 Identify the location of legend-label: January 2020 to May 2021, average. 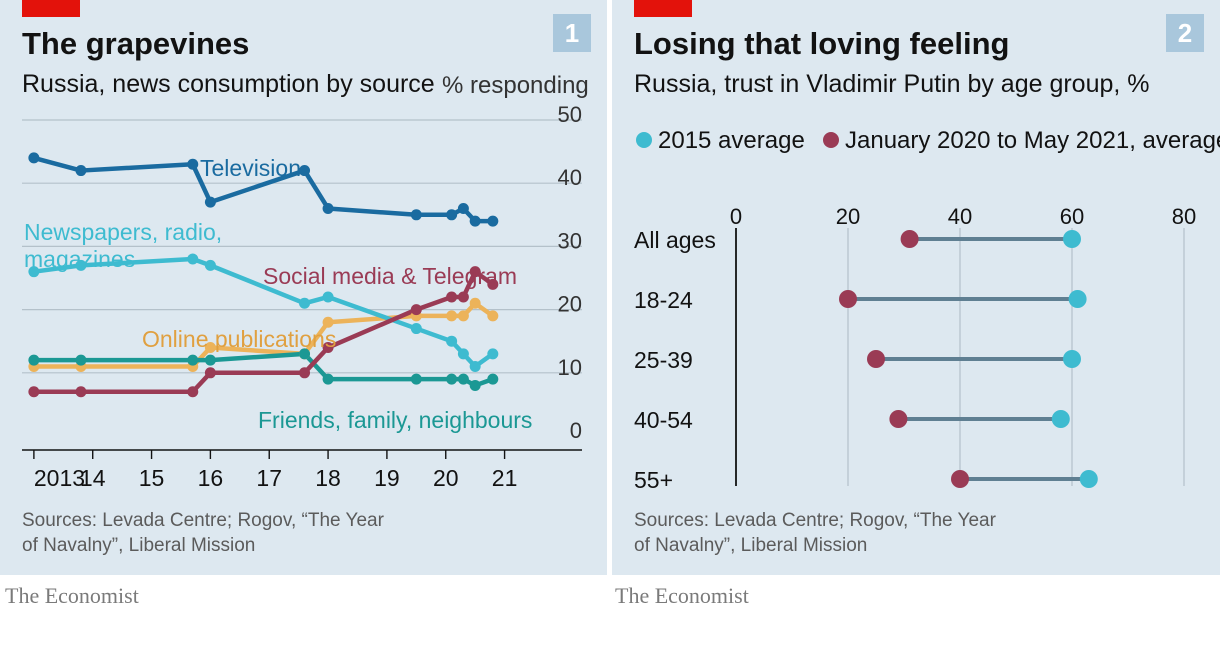
(1032, 140).